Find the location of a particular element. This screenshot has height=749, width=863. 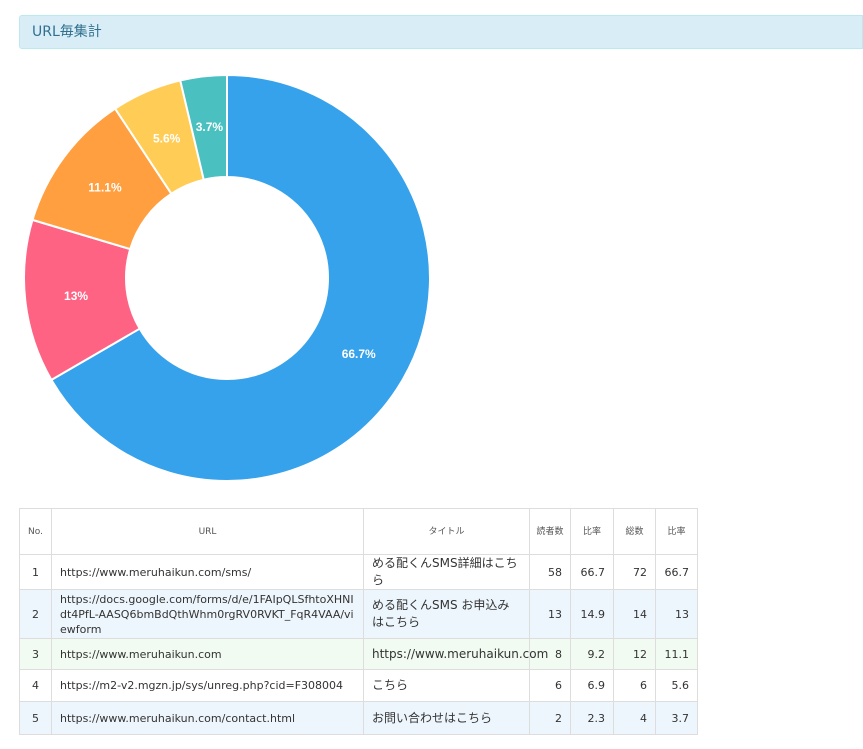

cell-total: 6 is located at coordinates (634, 685).